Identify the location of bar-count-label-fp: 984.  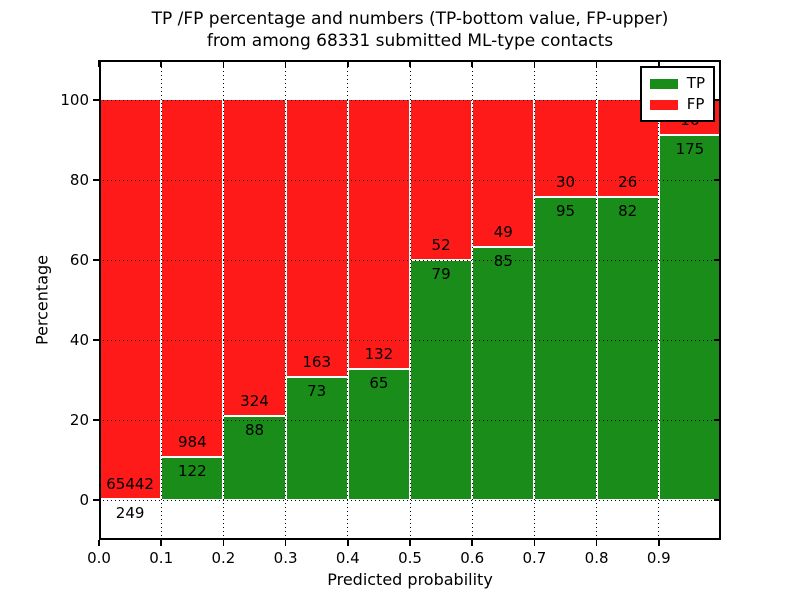
(192, 441).